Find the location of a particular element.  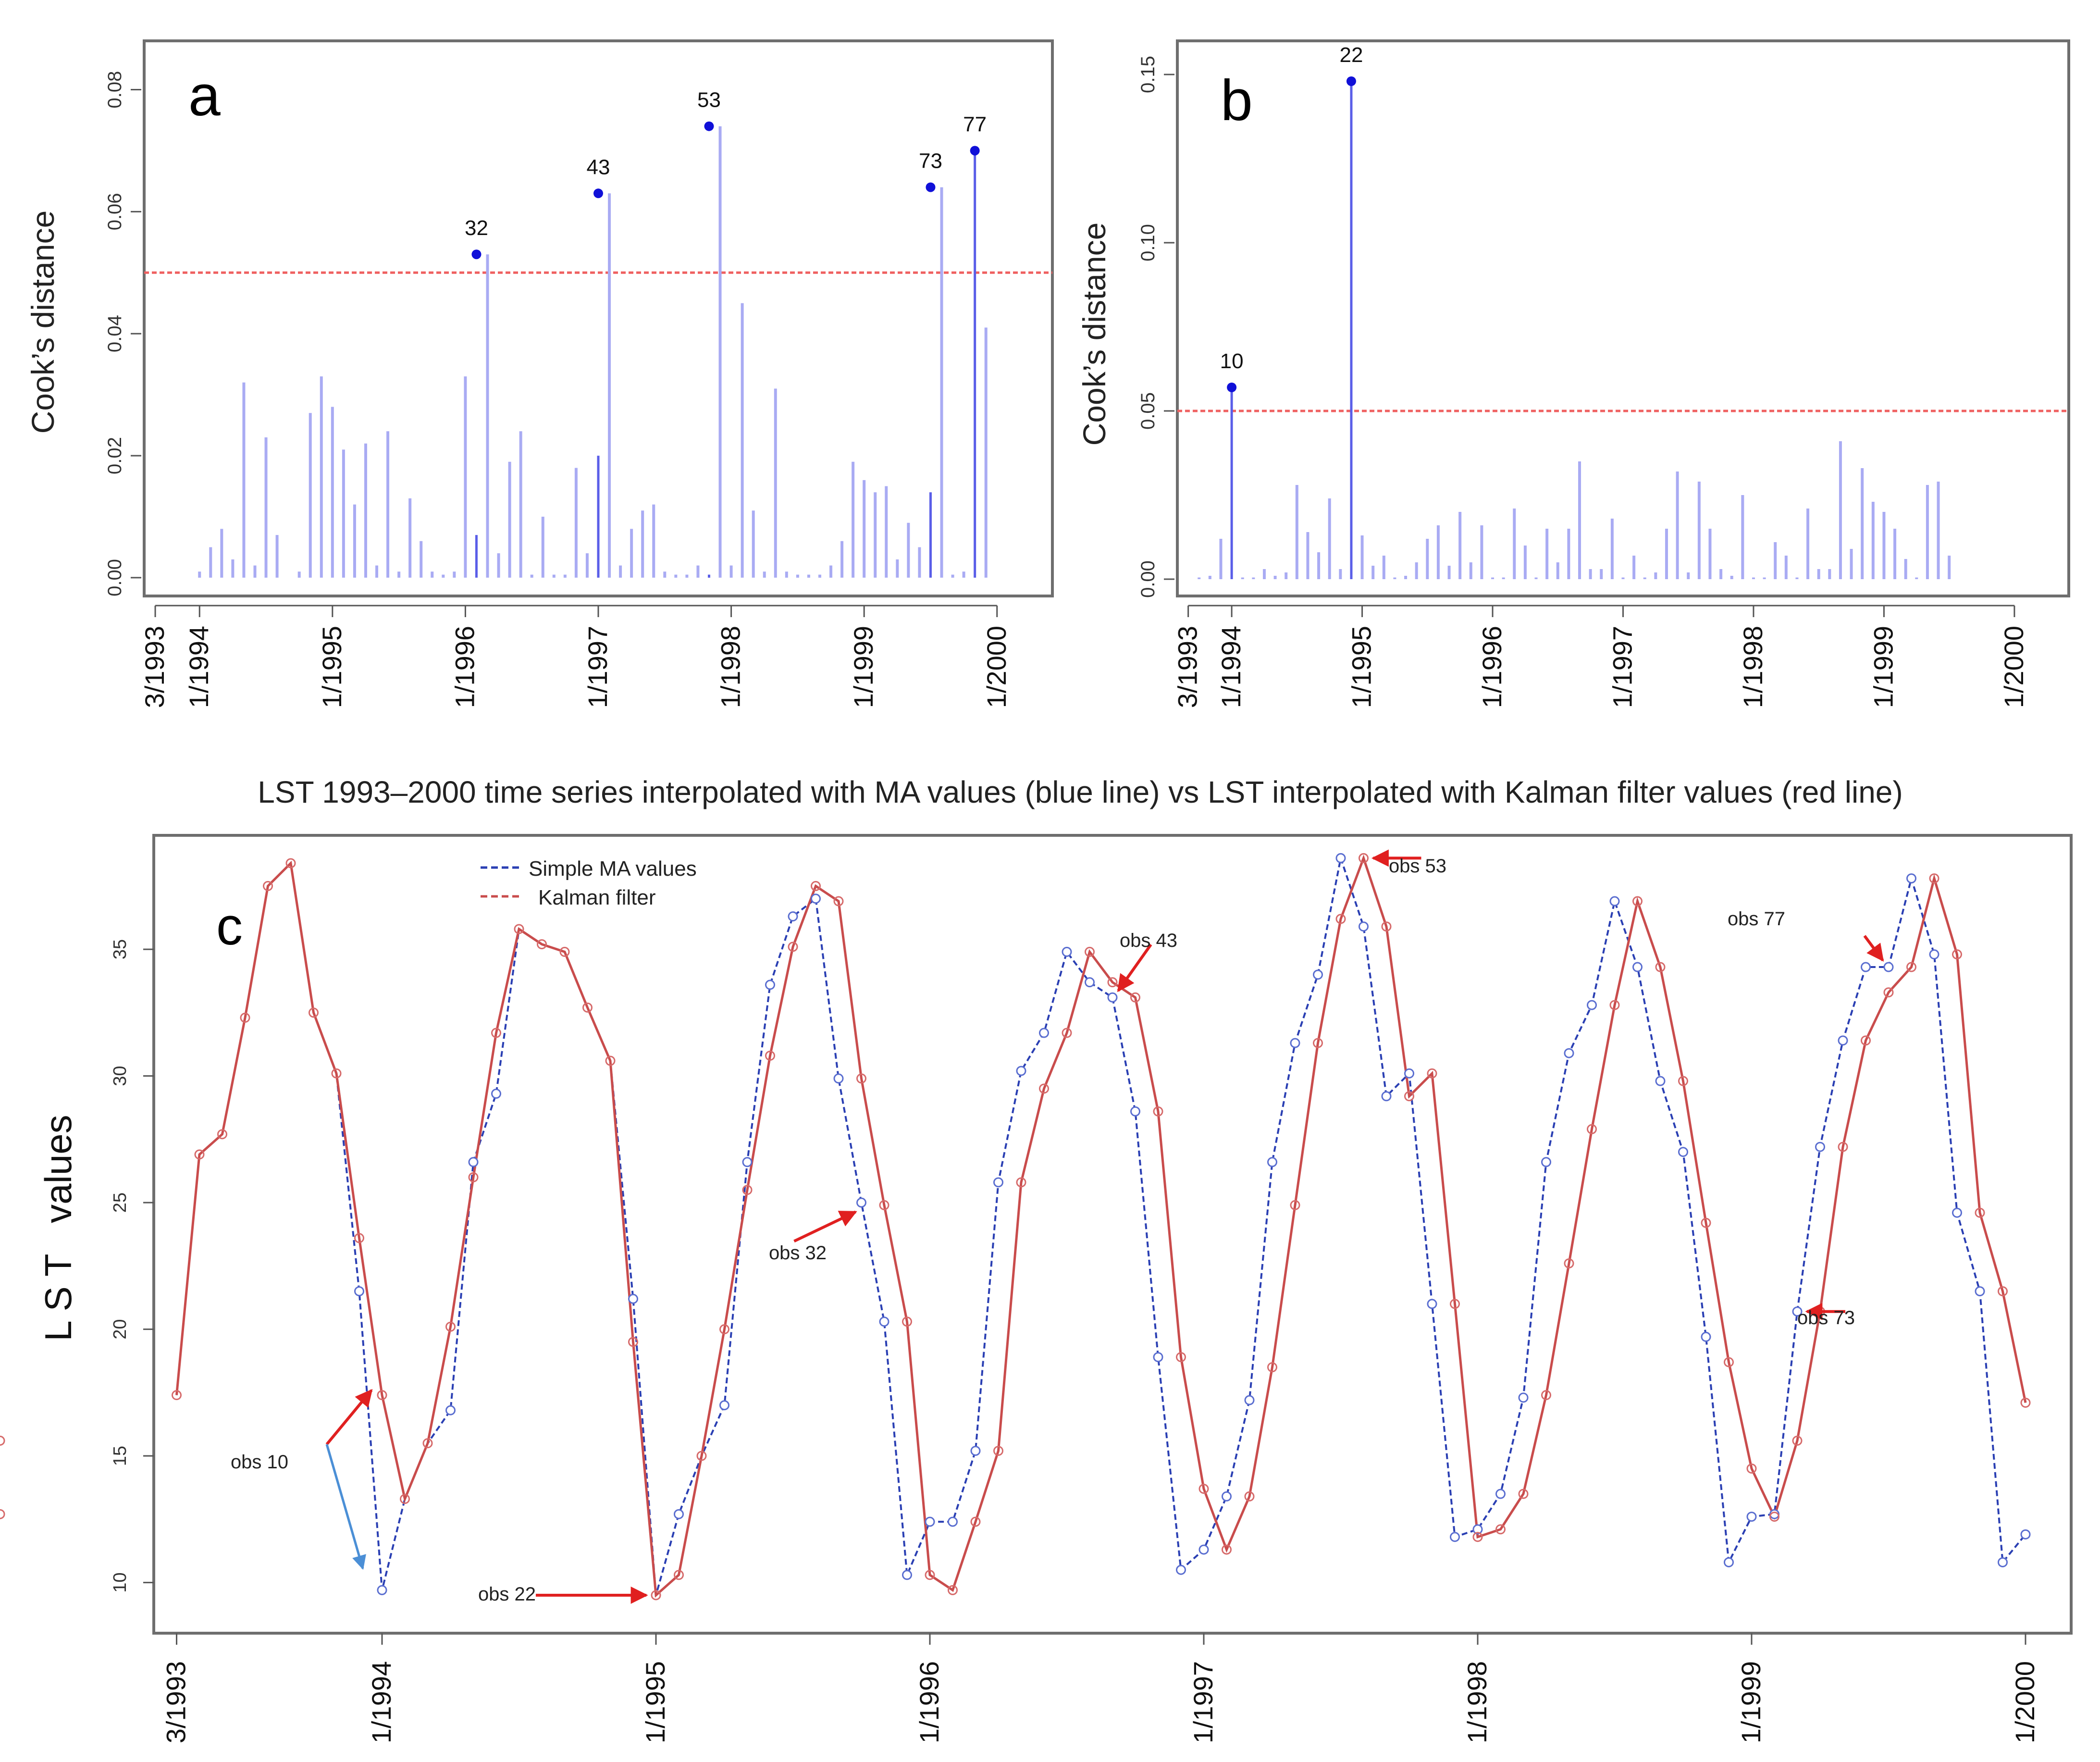

y-tick-label: 0.10 is located at coordinates (1148, 243).